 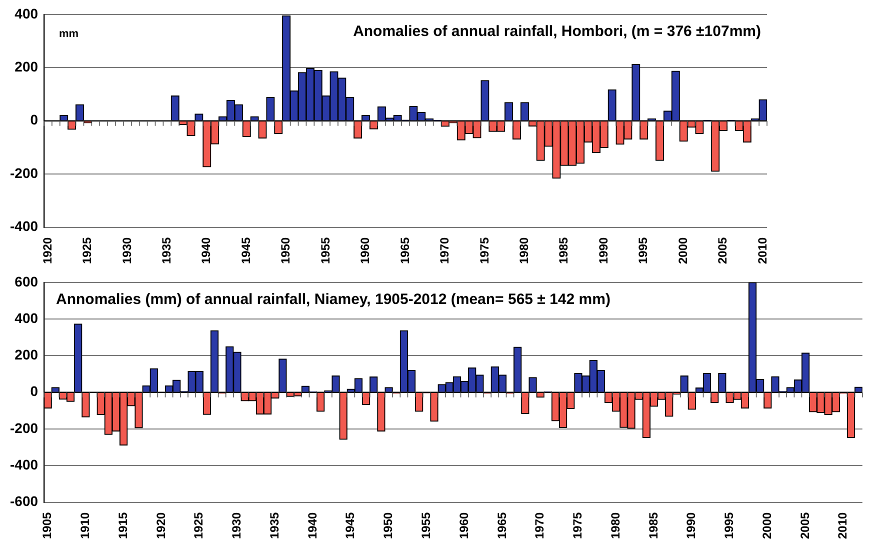 I want to click on text: Annomalies (mm) of annual rainfall, Niamey, 1905-2012 (mean= 565 ± 142 mm), so click(x=333, y=299).